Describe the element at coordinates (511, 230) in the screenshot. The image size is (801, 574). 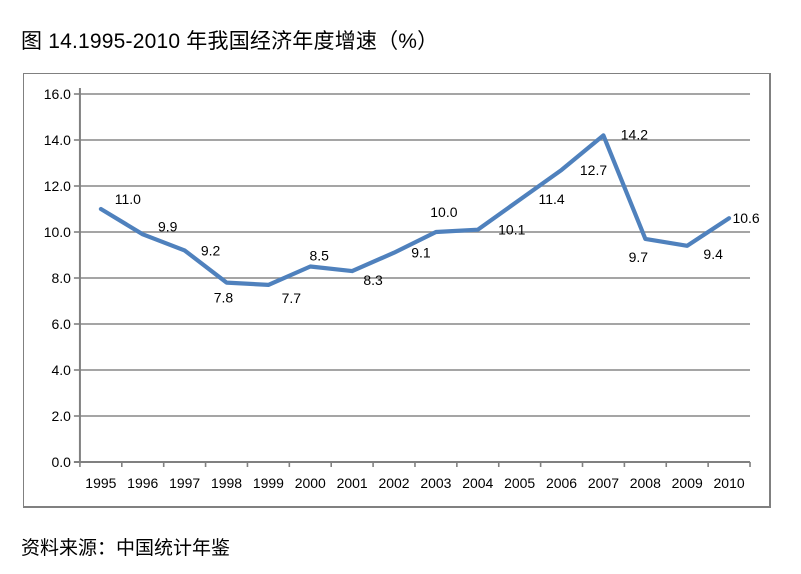
I see `data-label: 10.1` at that location.